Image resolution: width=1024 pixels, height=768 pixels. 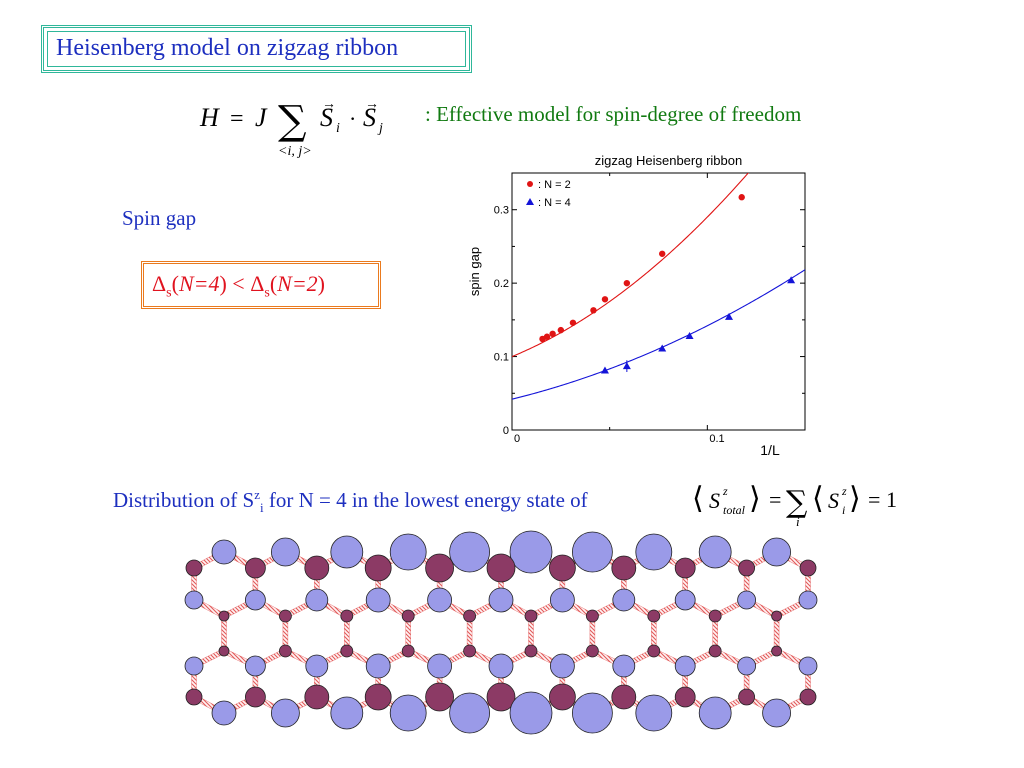 I want to click on legend-label: : N = 2, so click(x=554, y=185).